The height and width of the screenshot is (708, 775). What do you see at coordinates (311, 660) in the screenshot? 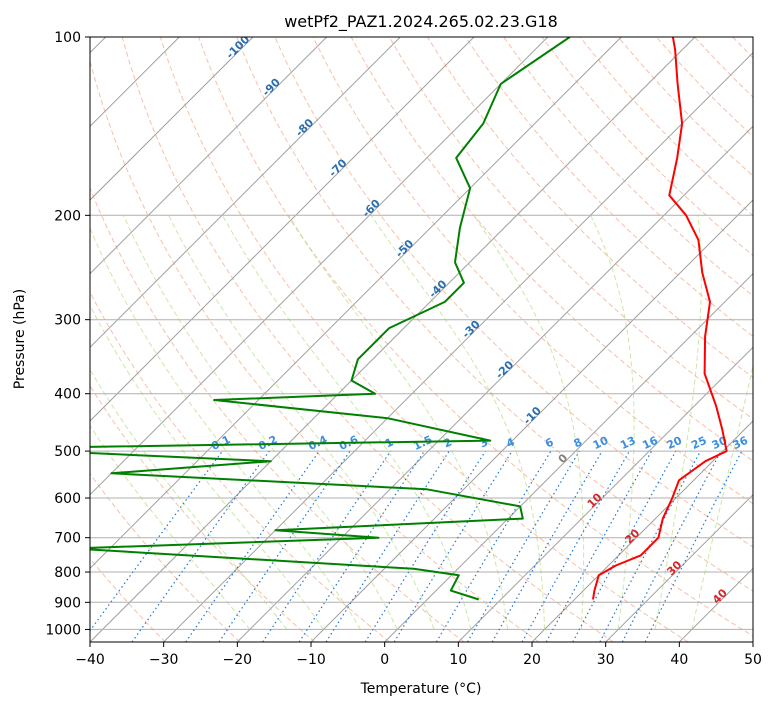
I see `x-tick-label: −10` at bounding box center [311, 660].